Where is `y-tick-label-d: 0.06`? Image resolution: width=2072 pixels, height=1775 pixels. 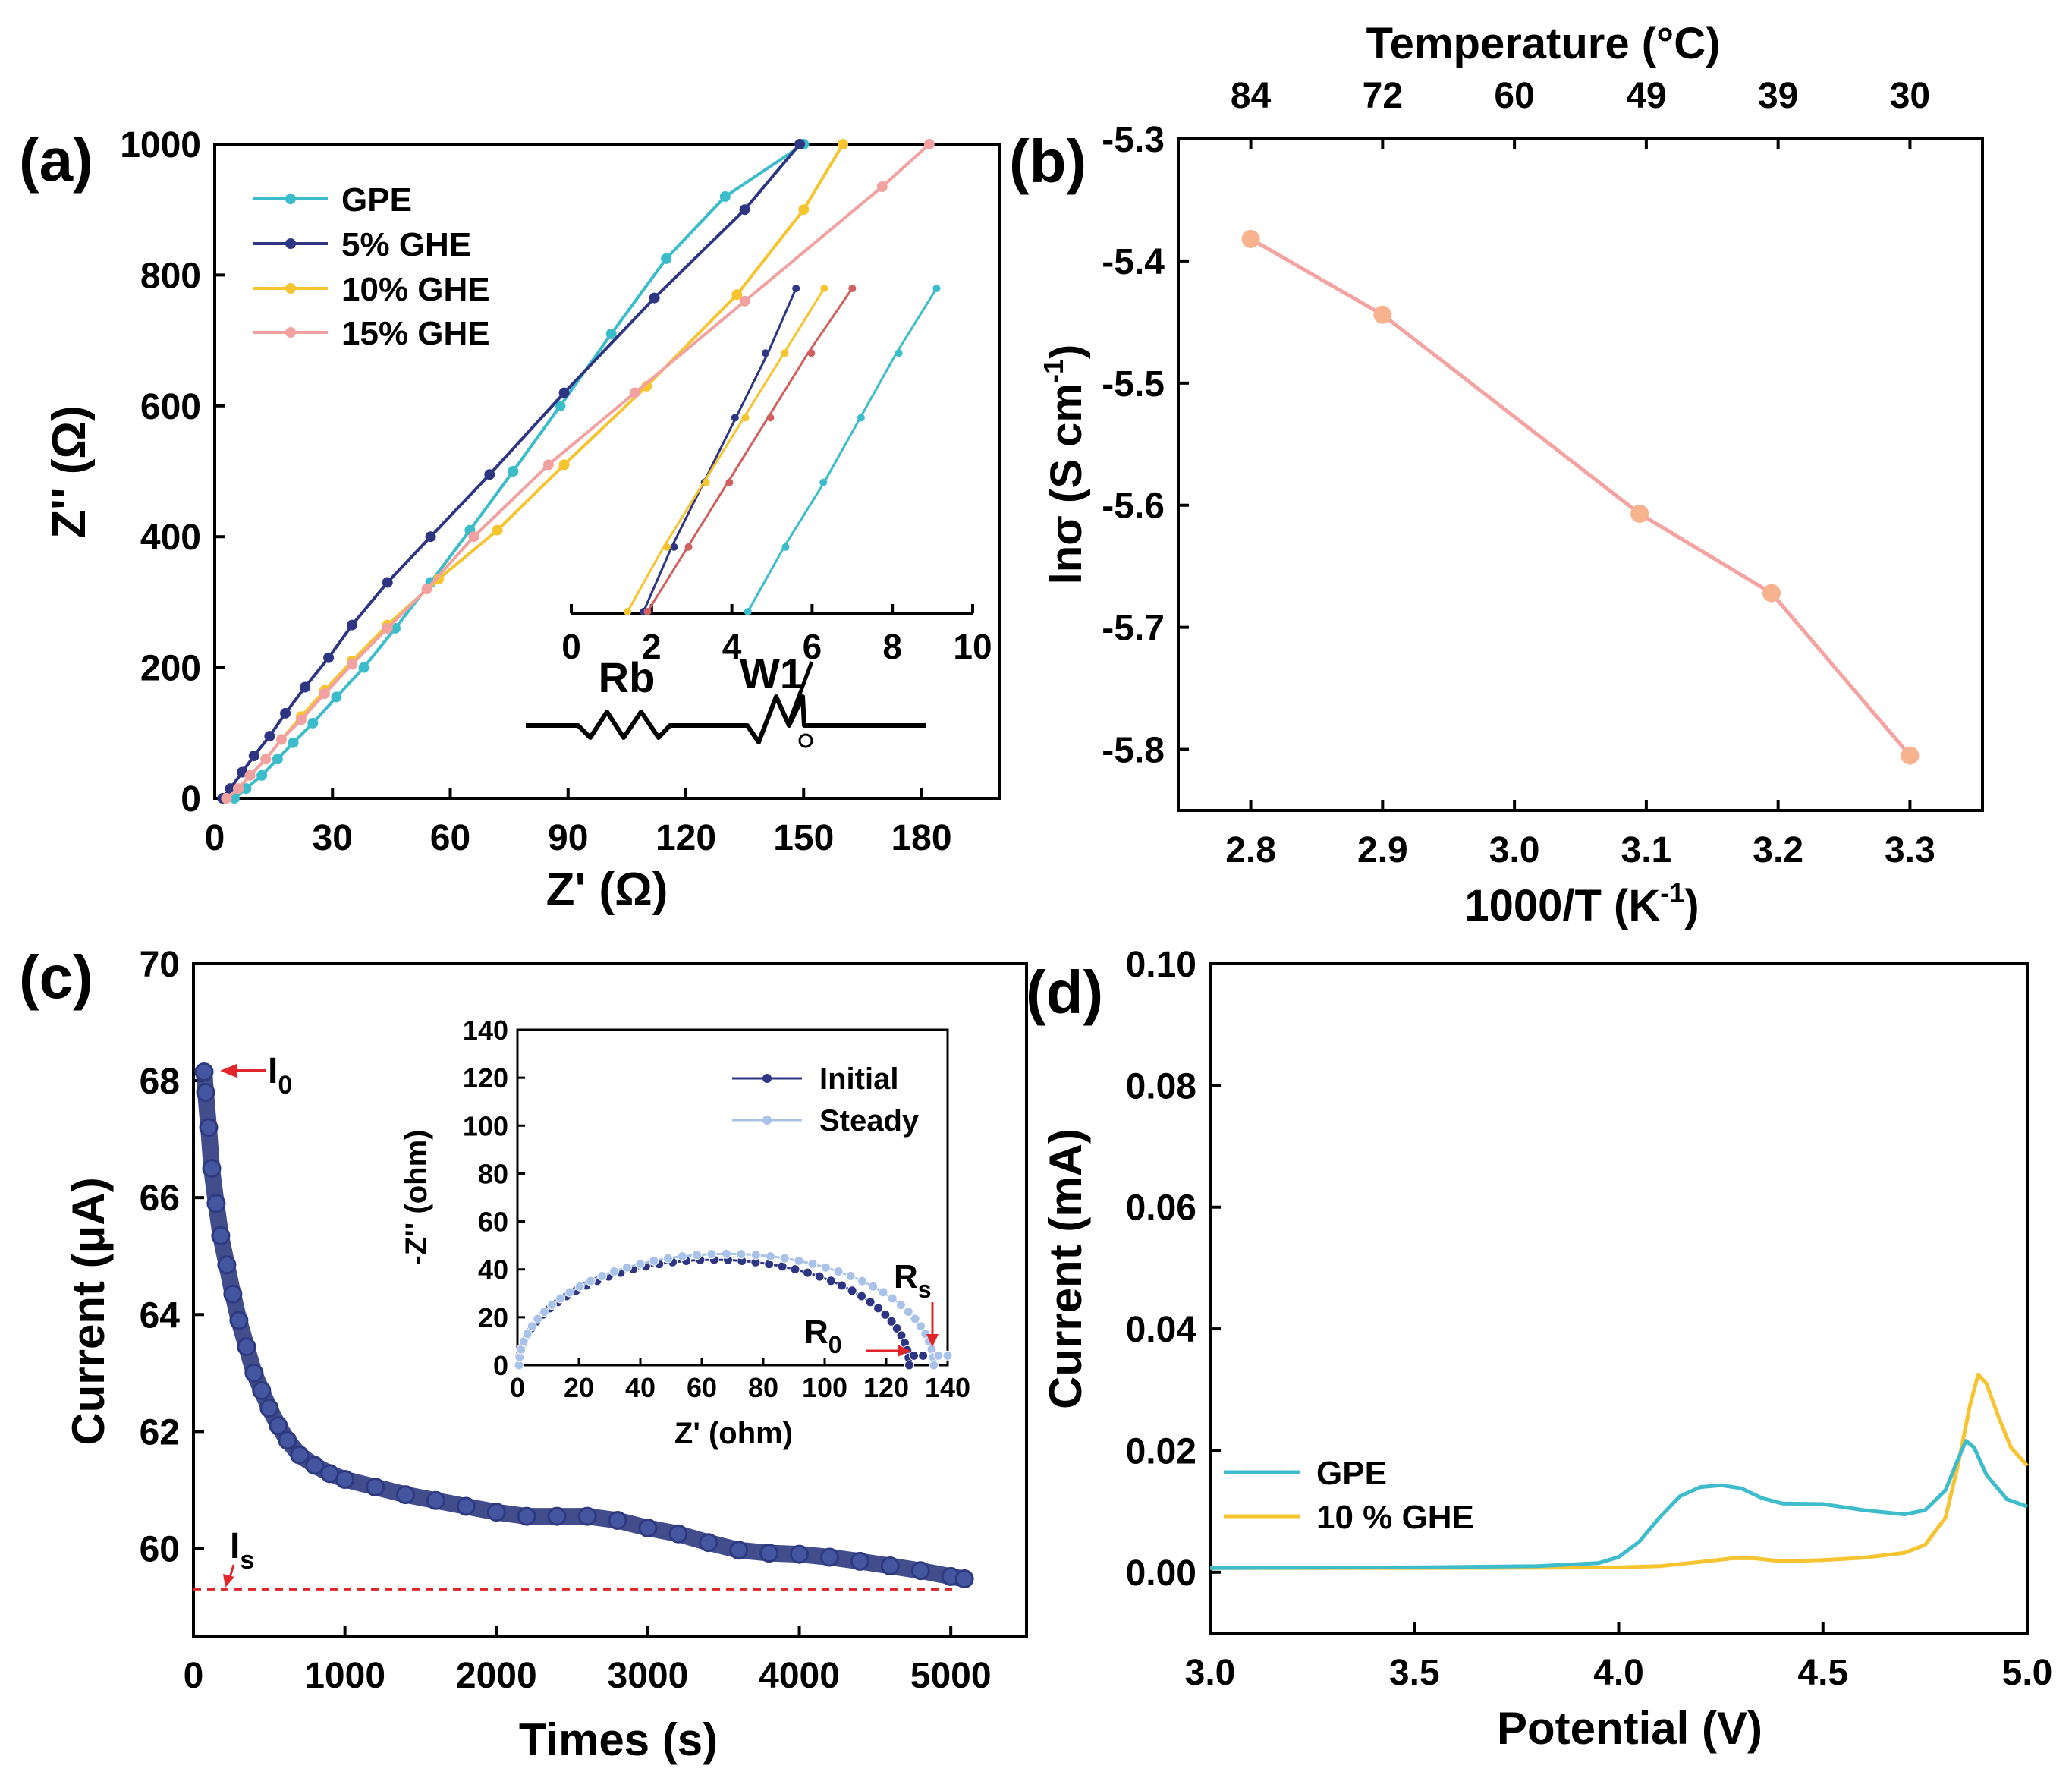
y-tick-label-d: 0.06 is located at coordinates (1161, 1208).